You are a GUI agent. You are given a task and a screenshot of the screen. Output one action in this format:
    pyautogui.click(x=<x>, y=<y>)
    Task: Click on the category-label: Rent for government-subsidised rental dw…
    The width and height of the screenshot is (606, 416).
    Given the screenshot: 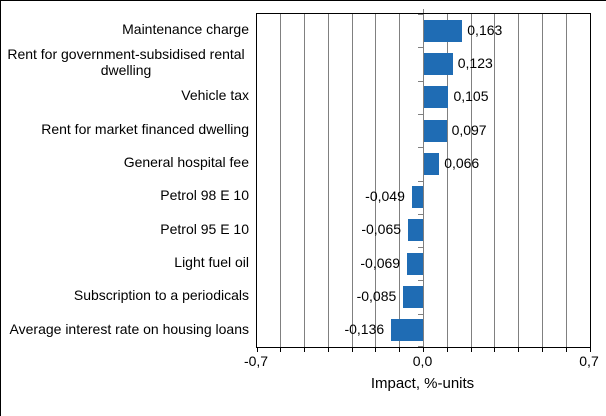 What is the action you would take?
    pyautogui.click(x=126, y=62)
    